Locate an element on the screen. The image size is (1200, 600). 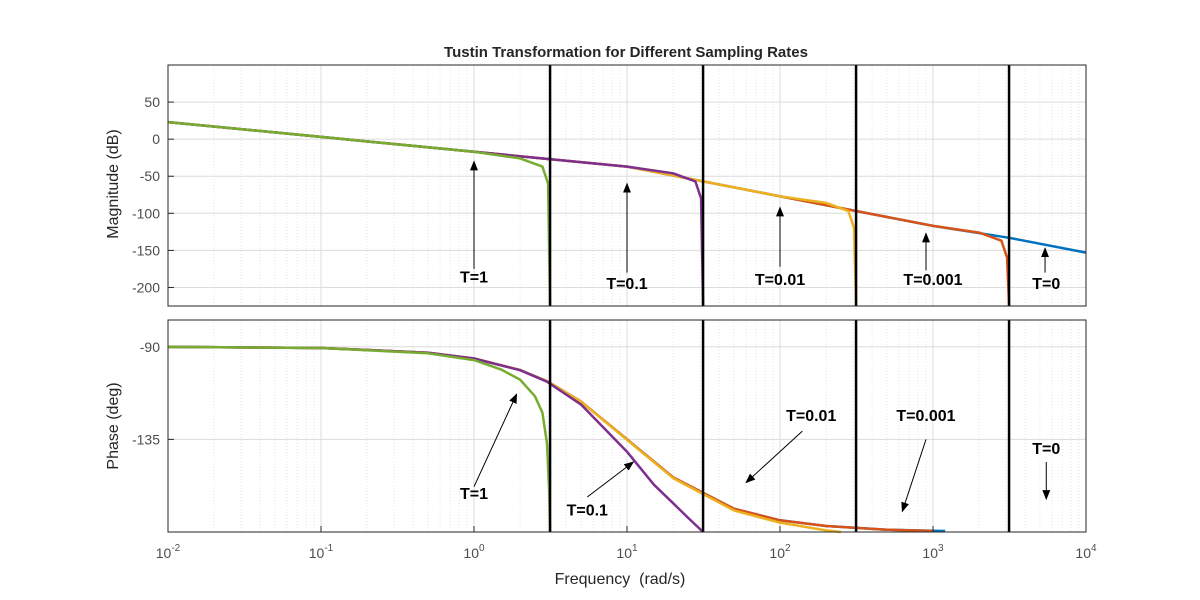
phase-y-tick-label: -90 is located at coordinates (150, 347).